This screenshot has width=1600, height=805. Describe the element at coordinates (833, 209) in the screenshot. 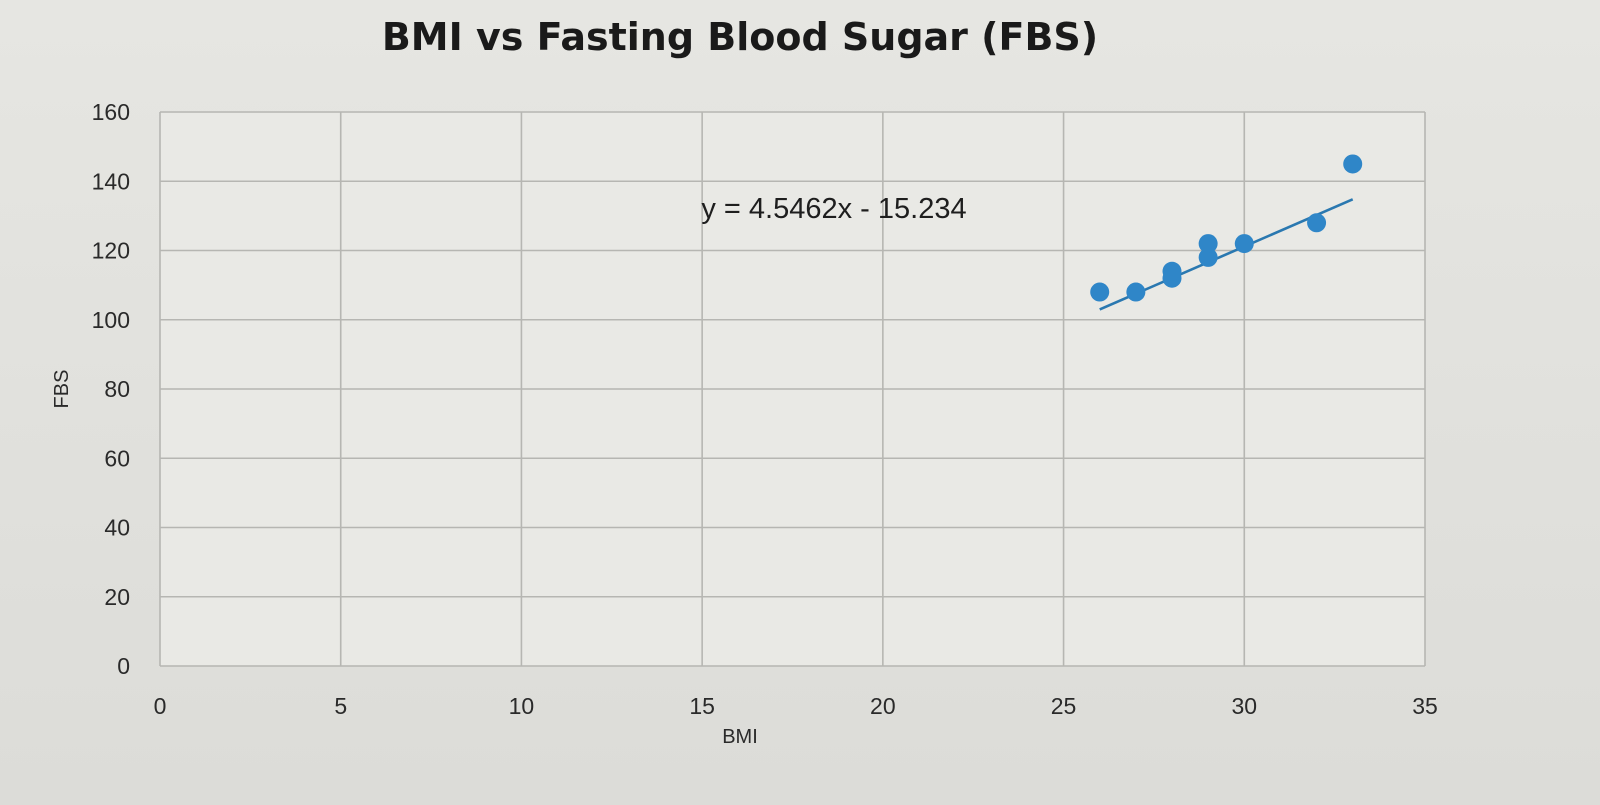

I see `trendline-equation: y = 4.5462x - 15.234` at that location.